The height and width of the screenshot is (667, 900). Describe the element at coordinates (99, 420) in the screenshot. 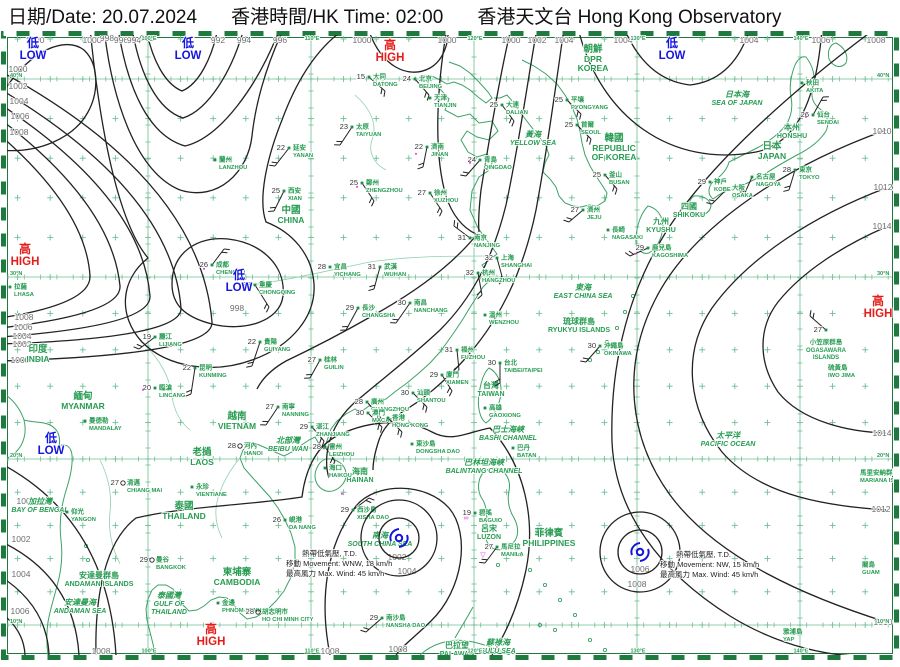

I see `svg-text: 曼德勒` at that location.